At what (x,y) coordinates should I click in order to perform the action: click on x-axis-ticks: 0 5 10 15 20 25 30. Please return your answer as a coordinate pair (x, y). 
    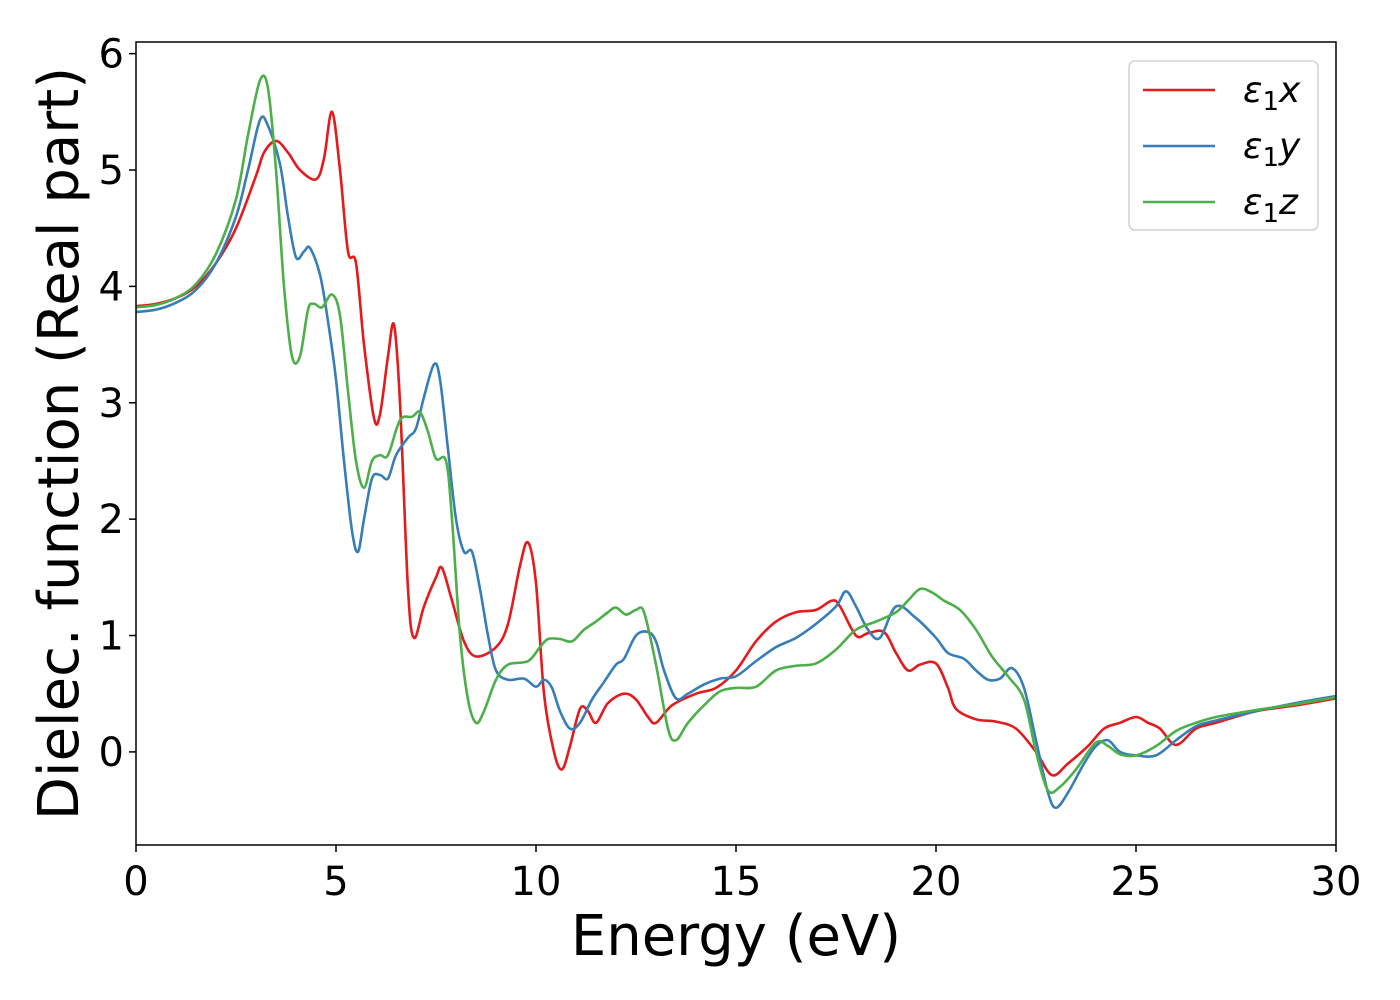
    Looking at the image, I should click on (742, 875).